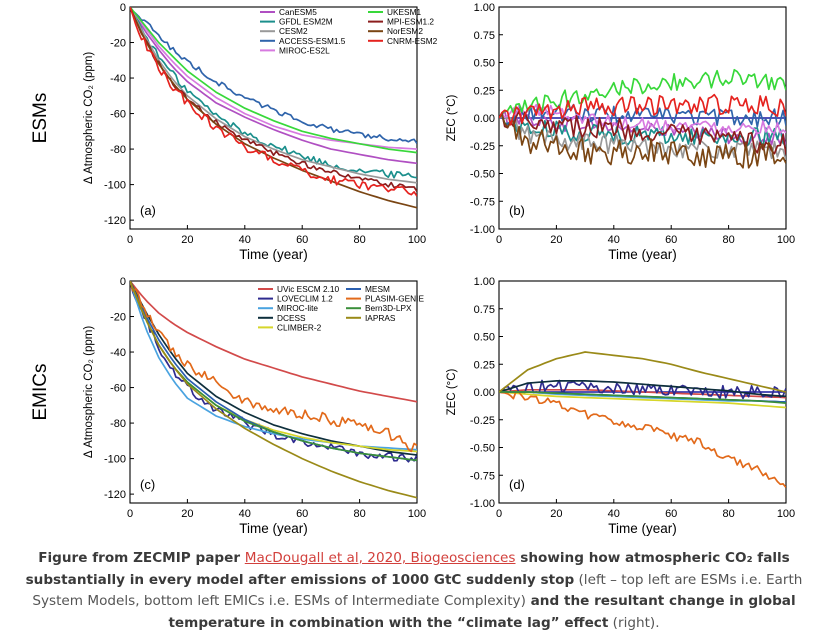  I want to click on panel-label-d: (d), so click(517, 484).